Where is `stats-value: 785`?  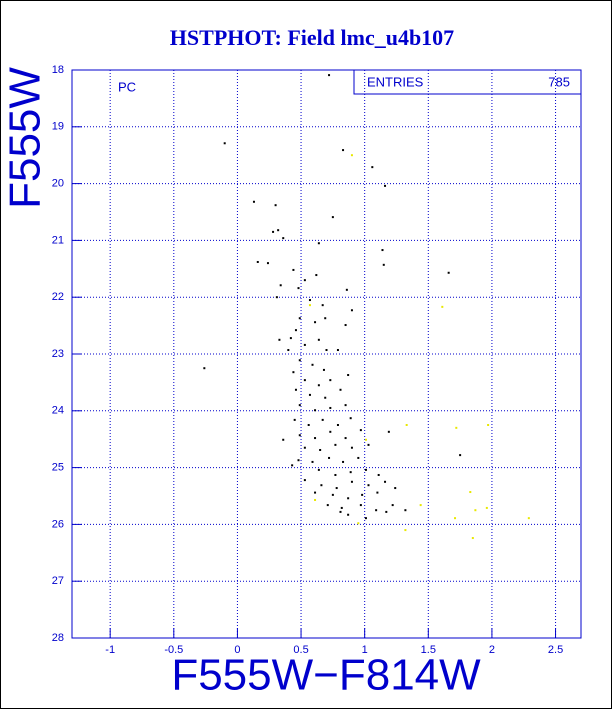 stats-value: 785 is located at coordinates (559, 81).